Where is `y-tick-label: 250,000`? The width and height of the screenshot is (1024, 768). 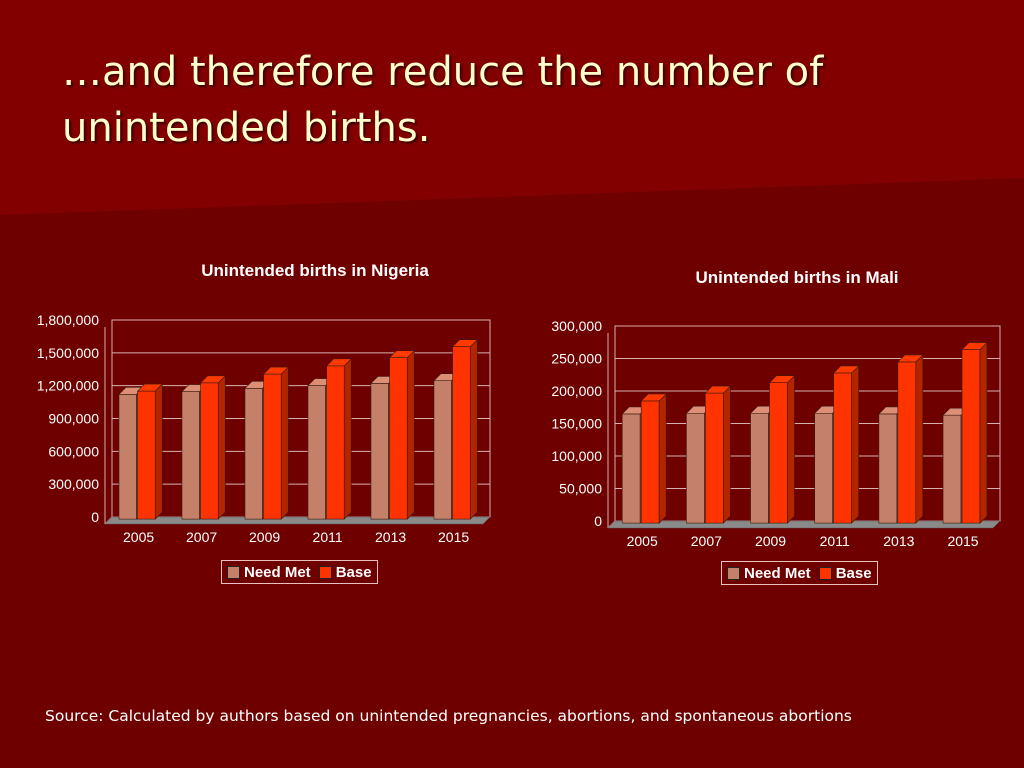 y-tick-label: 250,000 is located at coordinates (576, 359).